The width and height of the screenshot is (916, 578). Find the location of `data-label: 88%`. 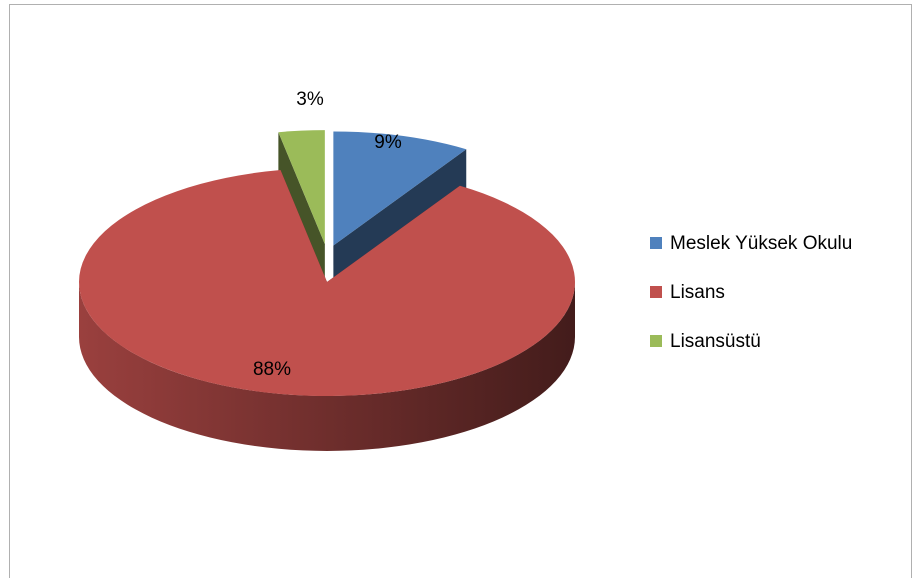

data-label: 88% is located at coordinates (272, 369).